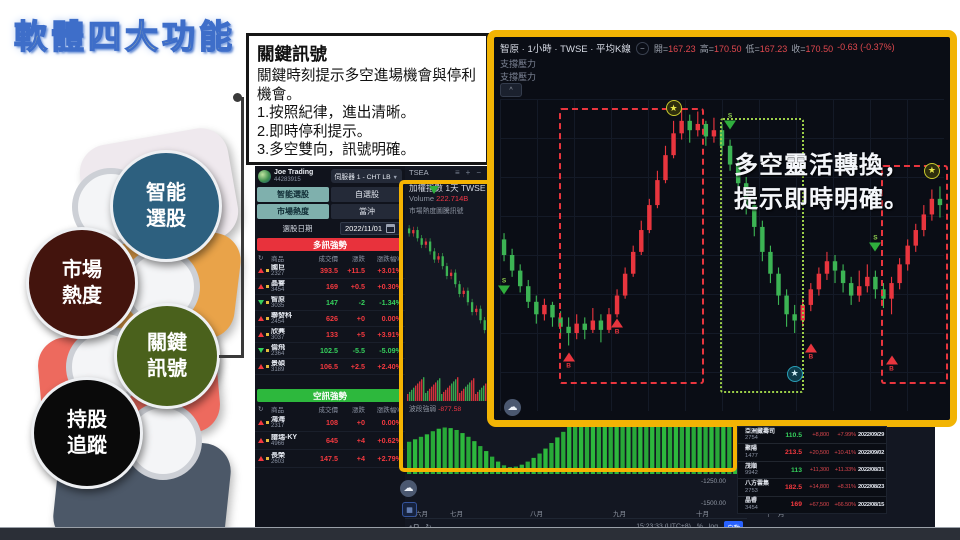 This screenshot has width=960, height=540. Describe the element at coordinates (642, 48) in the screenshot. I see `collapse-circle-icon: −` at that location.